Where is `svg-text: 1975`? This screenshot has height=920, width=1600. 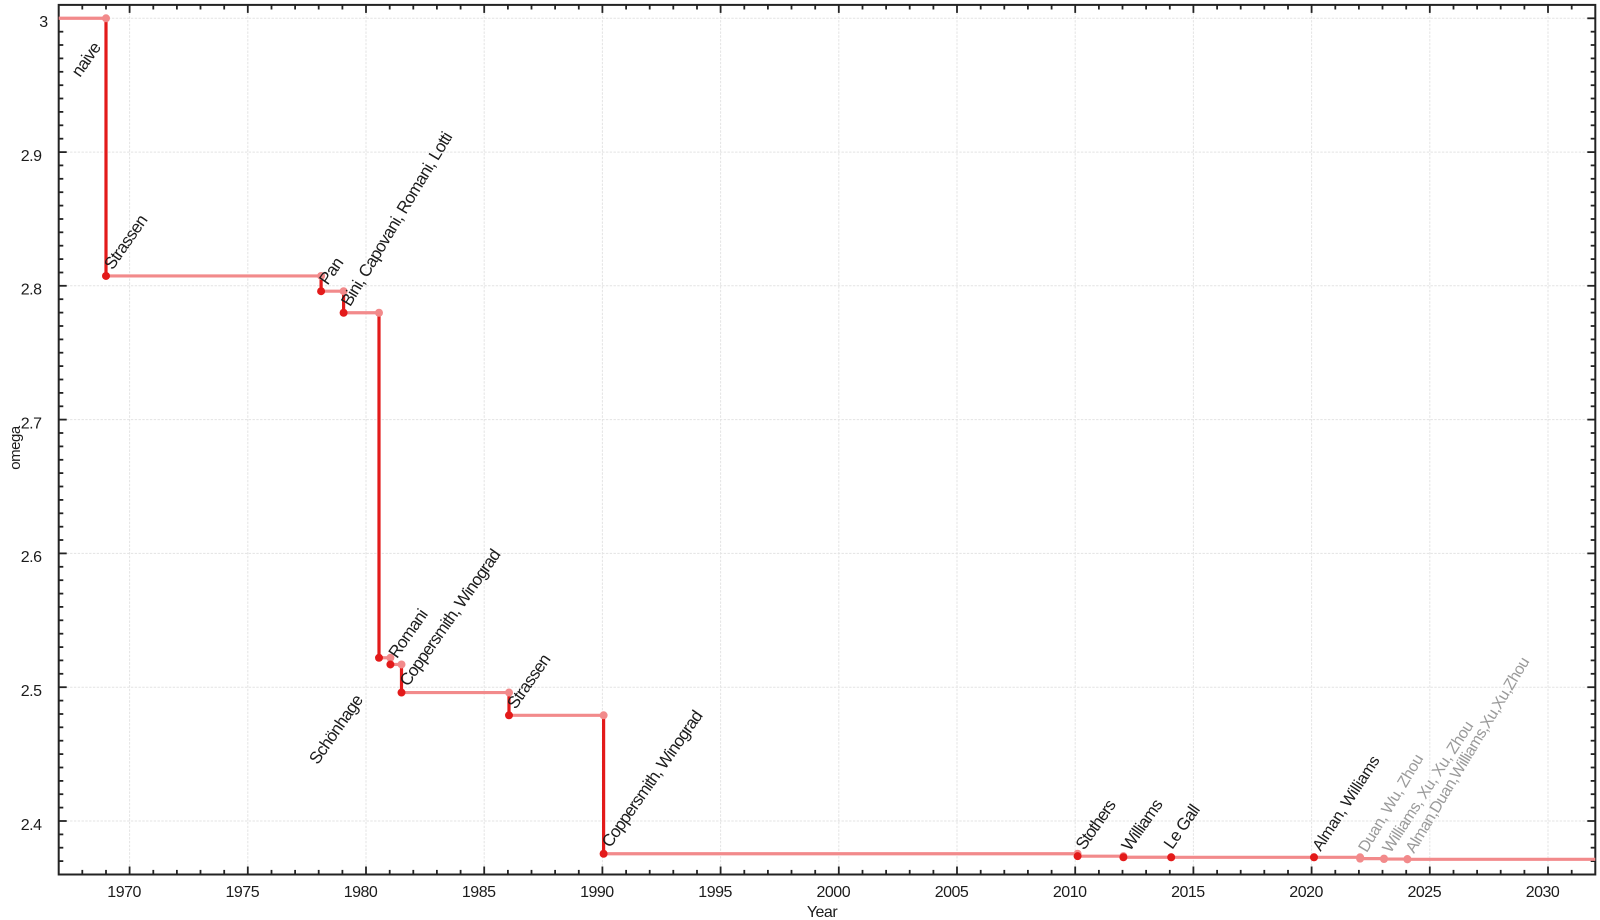
svg-text: 1975 is located at coordinates (243, 892).